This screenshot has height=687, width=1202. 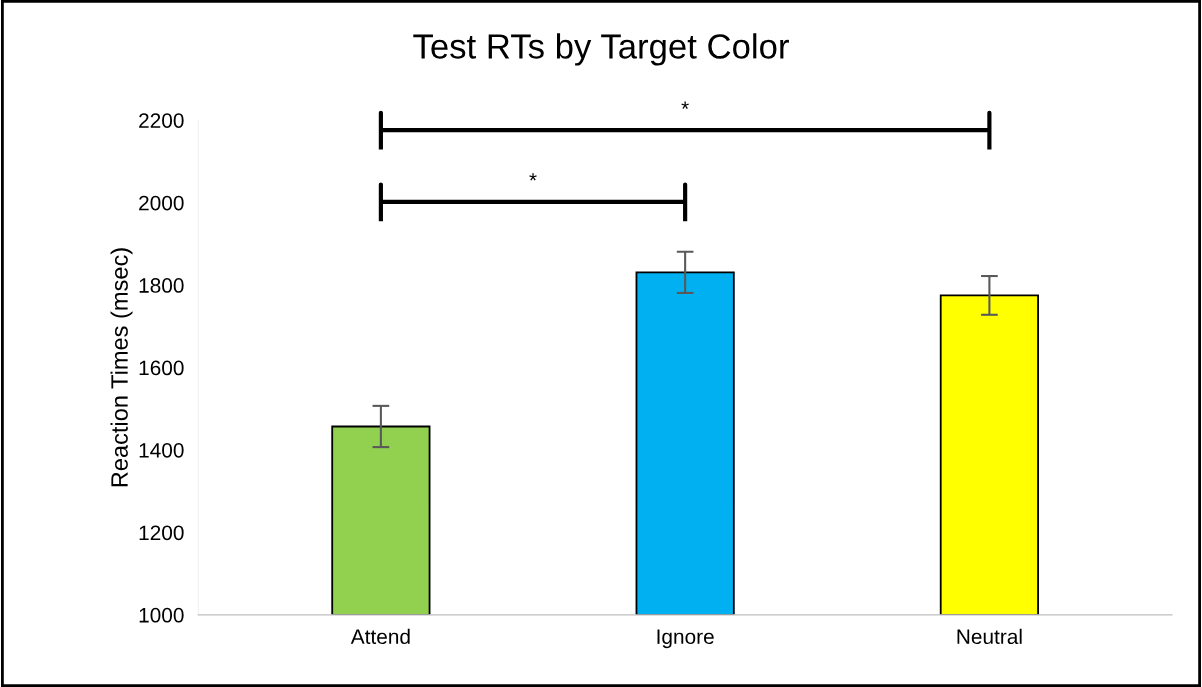 What do you see at coordinates (121, 367) in the screenshot?
I see `y-axis-title: Reaction Times (msec)` at bounding box center [121, 367].